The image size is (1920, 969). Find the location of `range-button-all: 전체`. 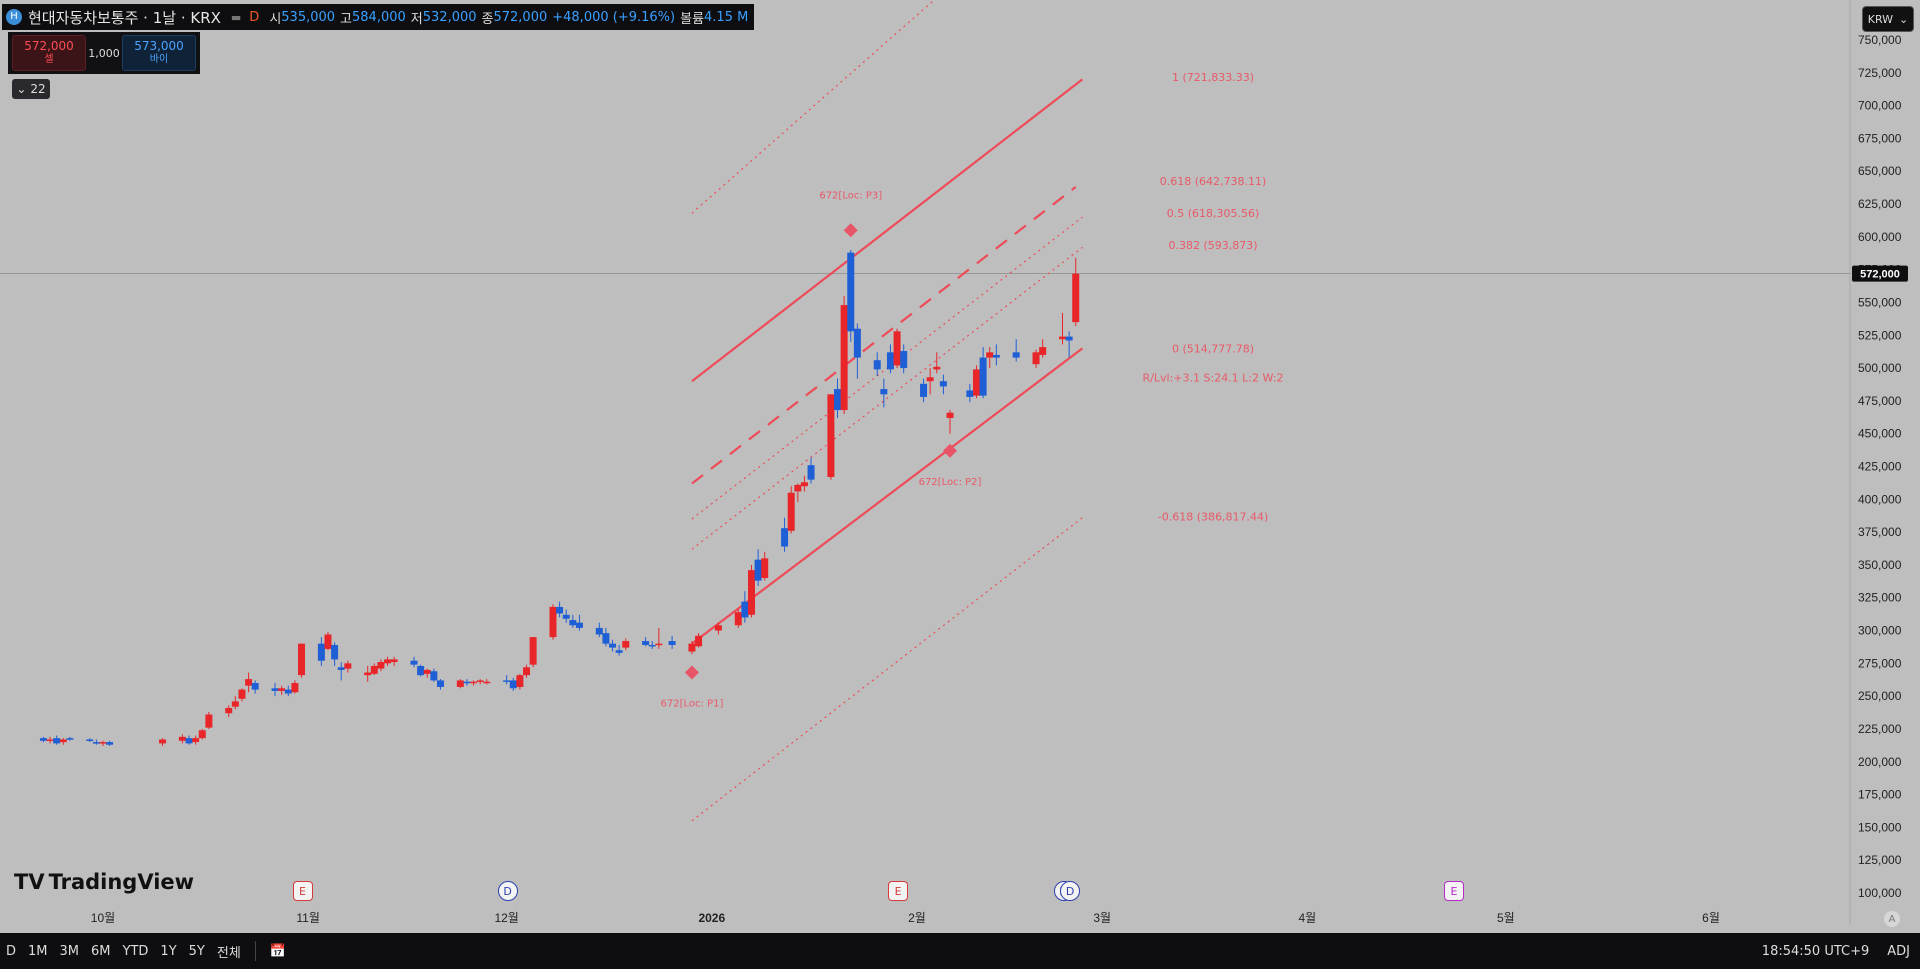

range-button-all: 전체 is located at coordinates (228, 953).